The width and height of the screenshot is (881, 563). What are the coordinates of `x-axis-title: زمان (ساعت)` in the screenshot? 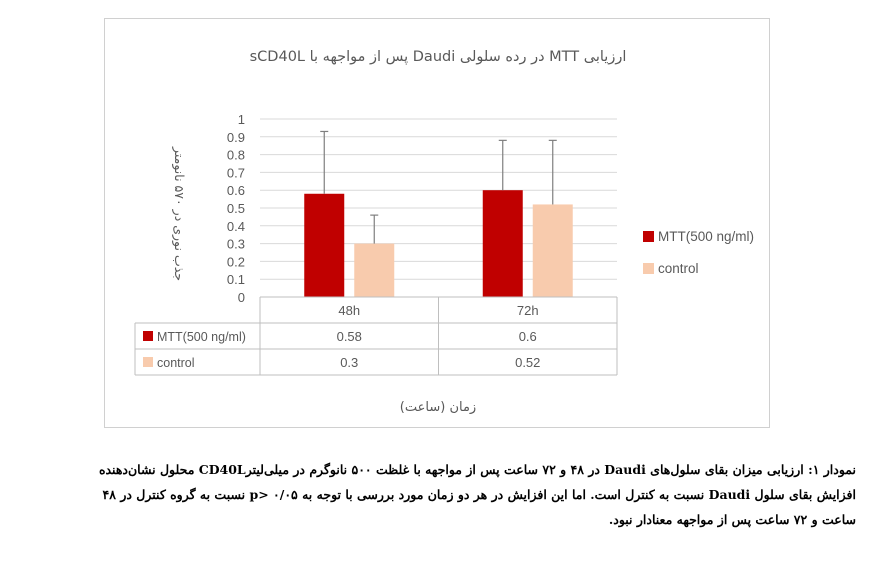 It's located at (438, 407).